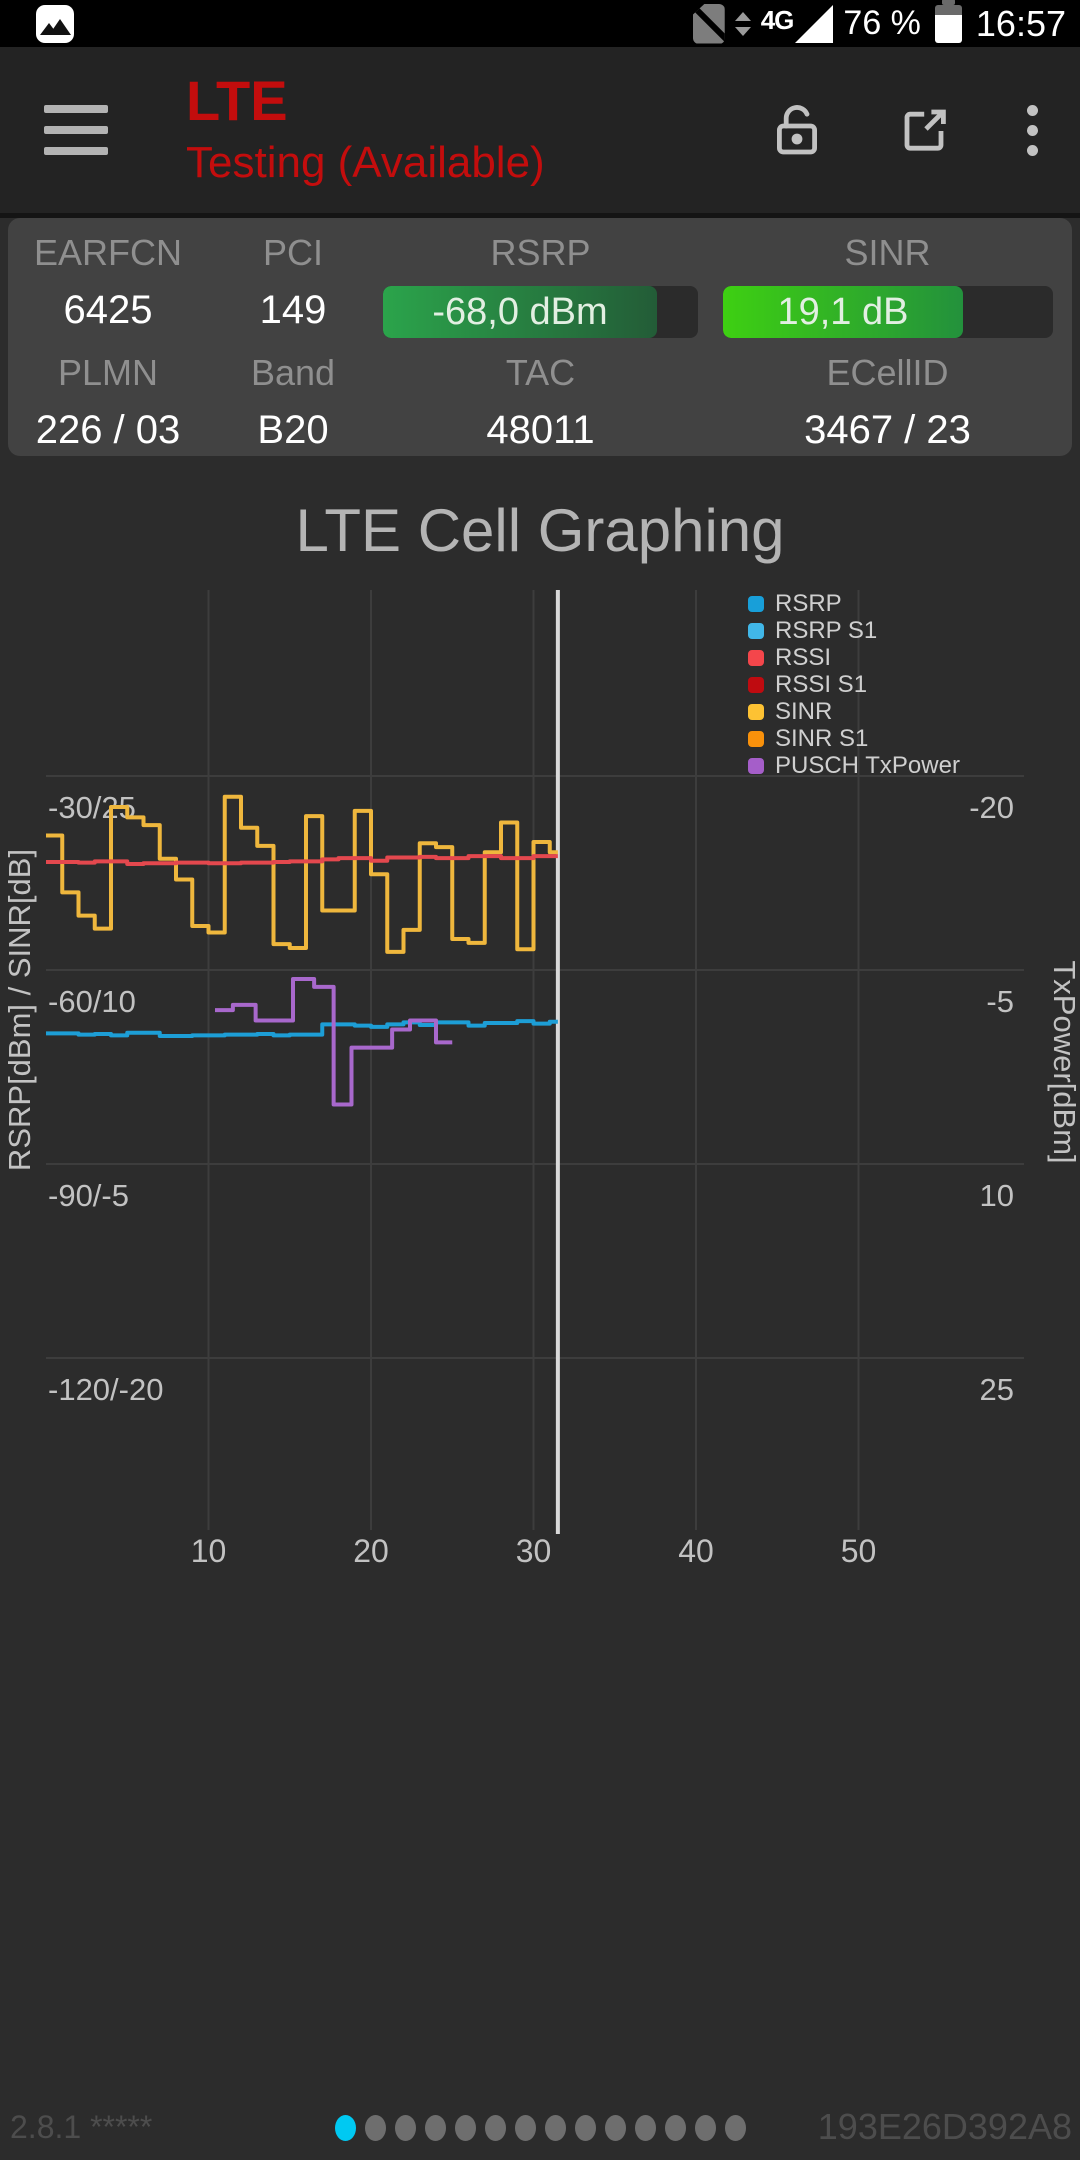  I want to click on right-tick-label: 10, so click(997, 1195).